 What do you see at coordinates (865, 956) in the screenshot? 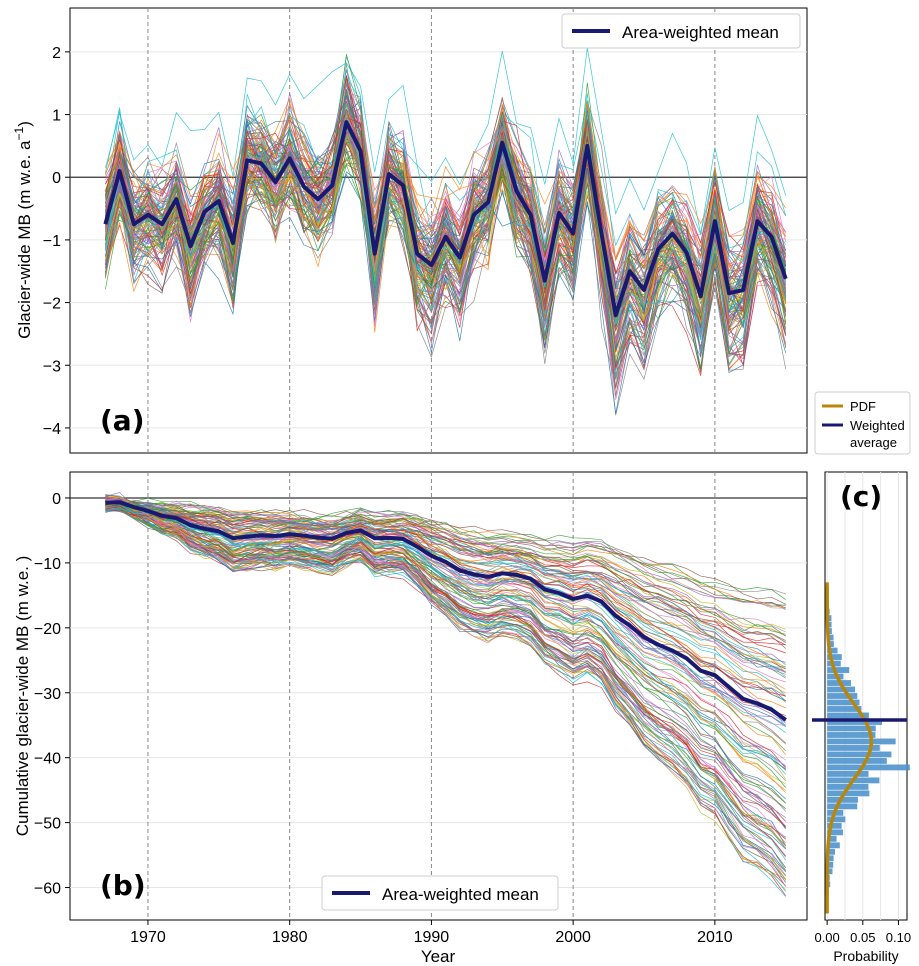
I see `panel-c-x-axis-label: Probability` at bounding box center [865, 956].